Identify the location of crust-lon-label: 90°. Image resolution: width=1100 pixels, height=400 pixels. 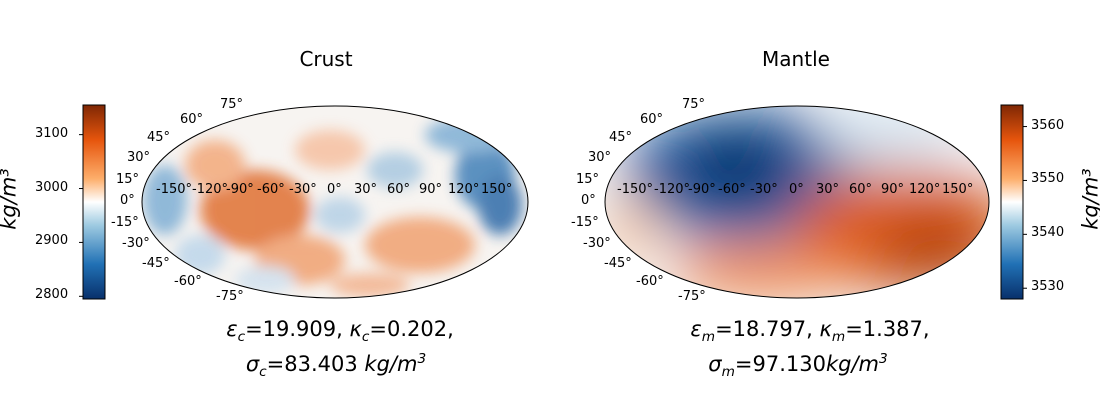
(431, 189).